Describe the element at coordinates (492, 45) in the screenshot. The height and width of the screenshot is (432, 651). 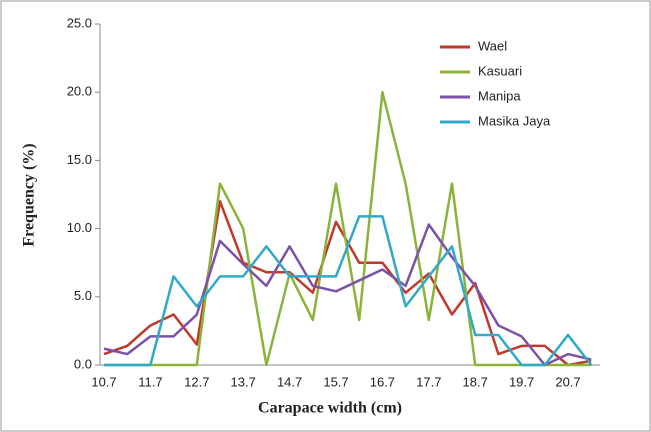
I see `legend-label: Wael` at that location.